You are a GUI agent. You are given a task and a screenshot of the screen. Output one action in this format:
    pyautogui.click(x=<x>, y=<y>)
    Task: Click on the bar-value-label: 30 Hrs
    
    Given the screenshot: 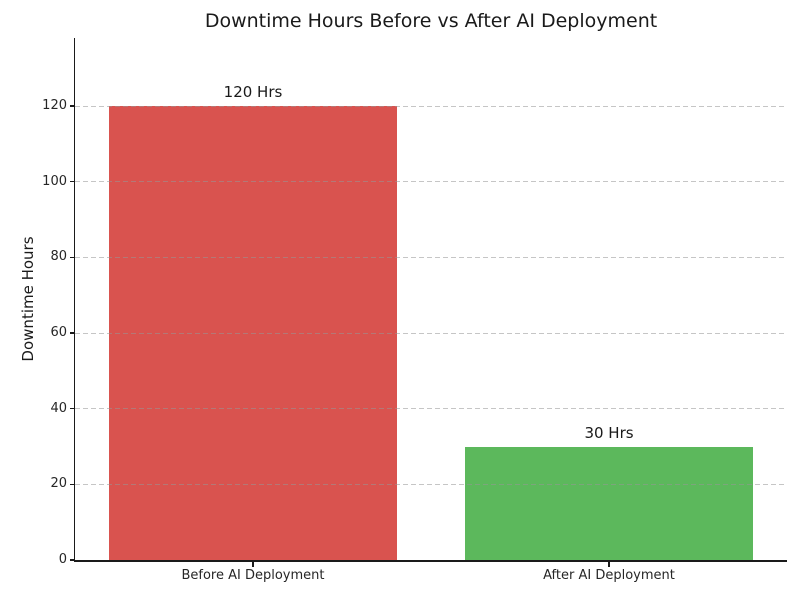 What is the action you would take?
    pyautogui.click(x=609, y=432)
    